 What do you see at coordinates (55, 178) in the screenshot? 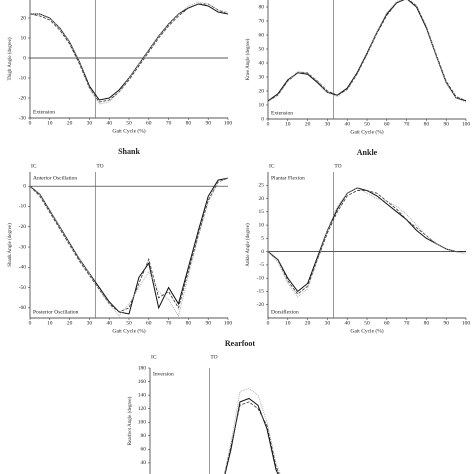
I see `region-note: Anterior Oscillation` at bounding box center [55, 178].